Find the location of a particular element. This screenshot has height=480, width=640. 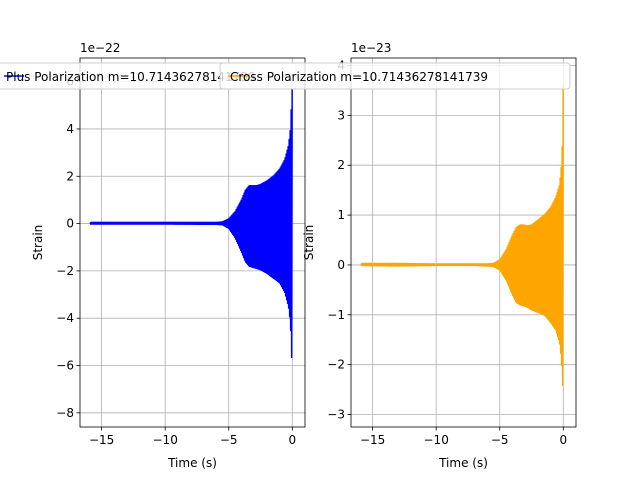

legend-box is located at coordinates (395, 76).